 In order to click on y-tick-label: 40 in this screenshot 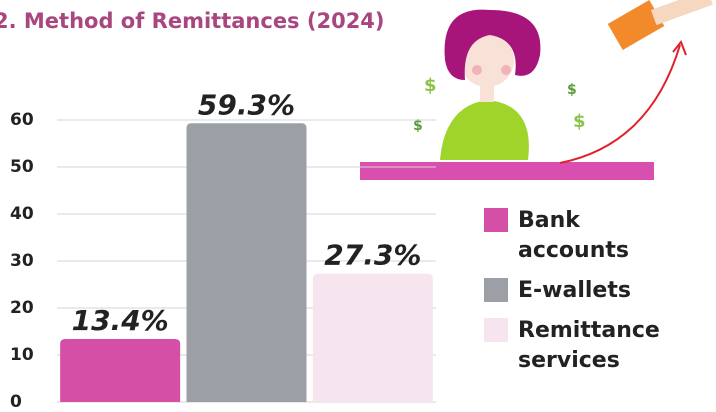, I will do `click(22, 214)`.